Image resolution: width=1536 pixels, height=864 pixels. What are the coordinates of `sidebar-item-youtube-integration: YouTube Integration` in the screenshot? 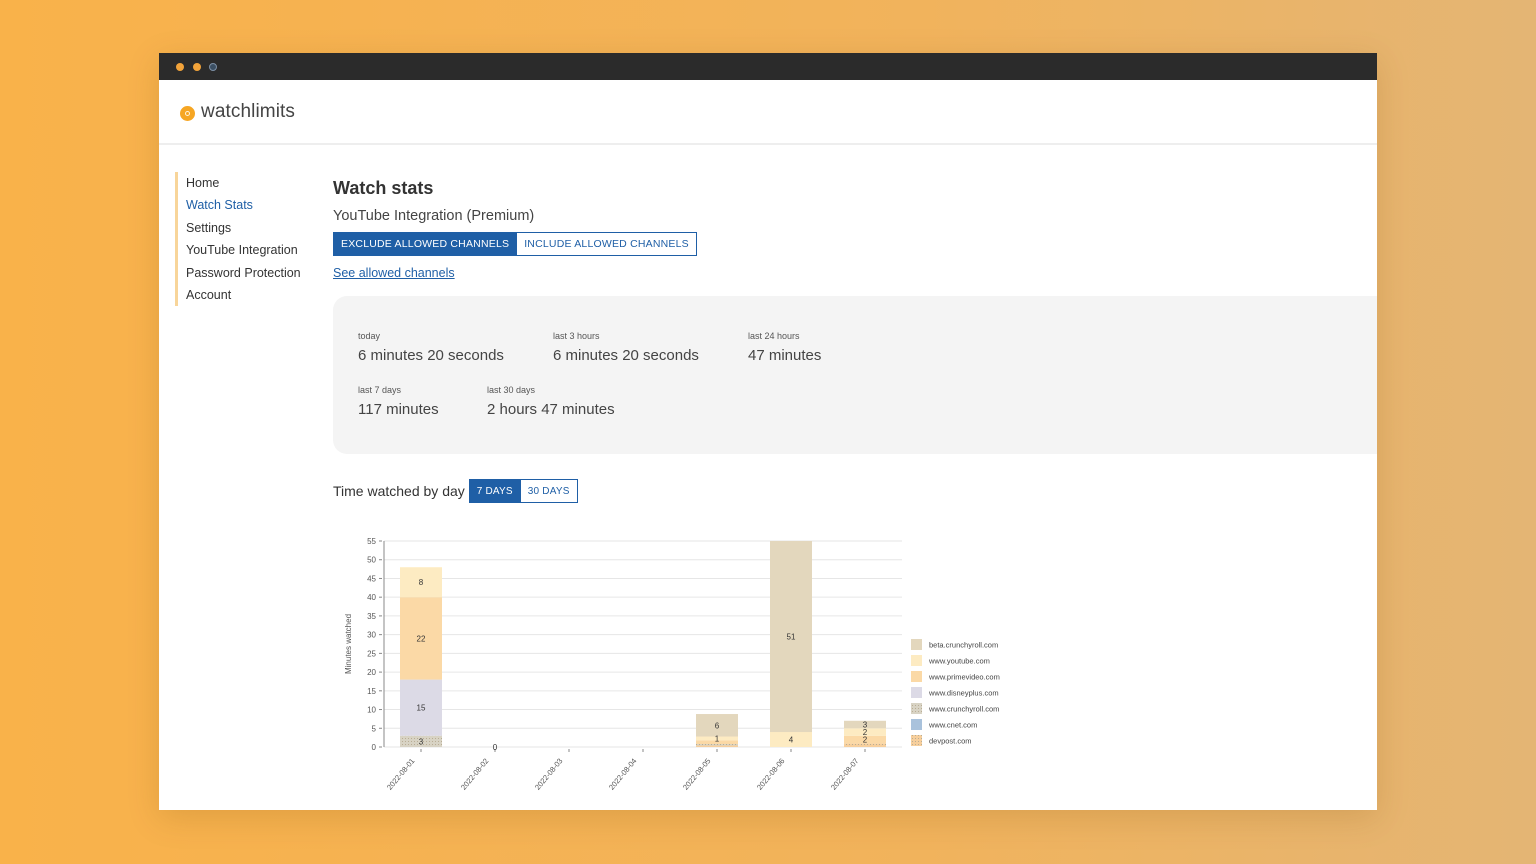 It's located at (242, 250).